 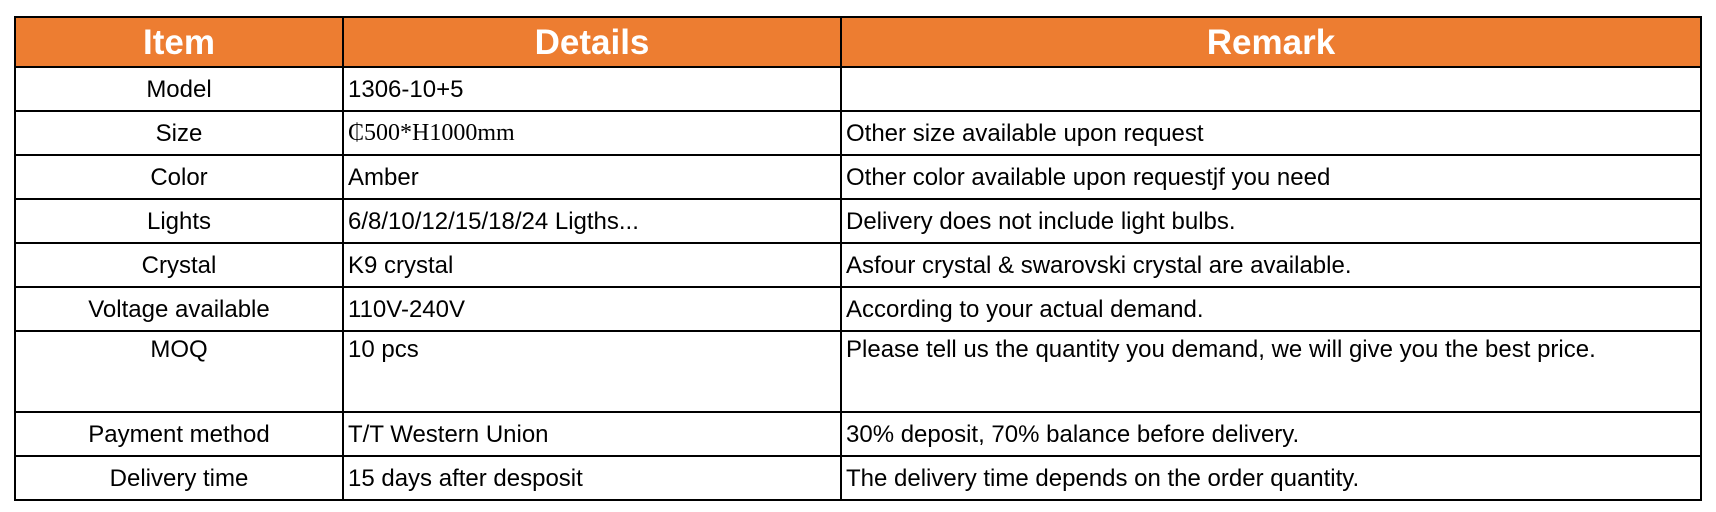 I want to click on details-cell: 15 days after desposit, so click(x=592, y=478).